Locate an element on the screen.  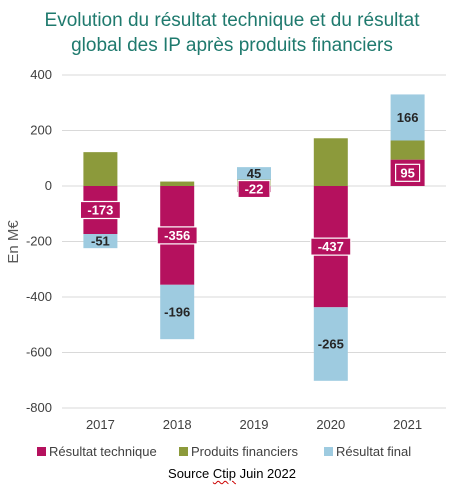
y-axis-ticks: 400 200 0 -200 -400 -600 -800 is located at coordinates (39, 241).